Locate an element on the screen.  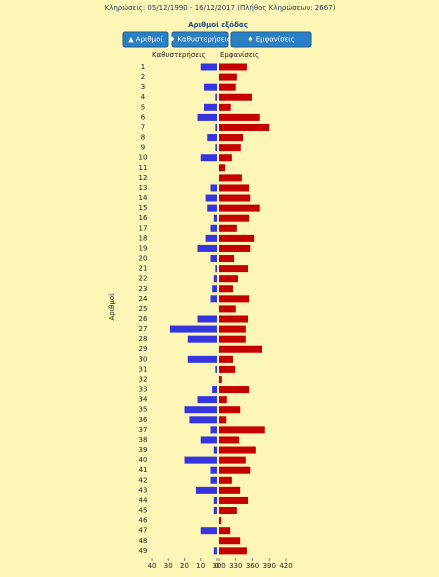
y-tick-label: 47 is located at coordinates (143, 531).